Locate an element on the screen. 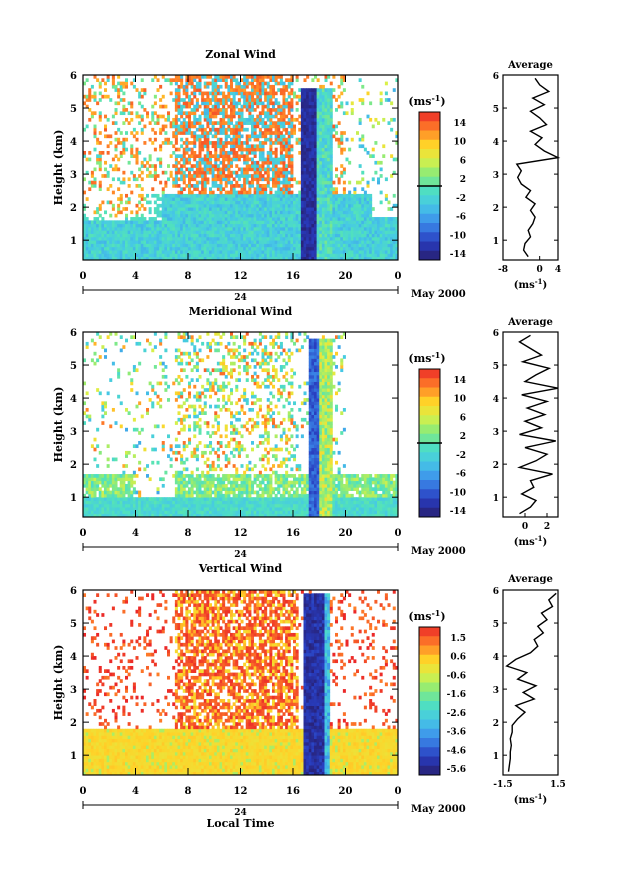 Image resolution: width=618 pixels, height=873 pixels. x-tick-label: 20 is located at coordinates (346, 276).